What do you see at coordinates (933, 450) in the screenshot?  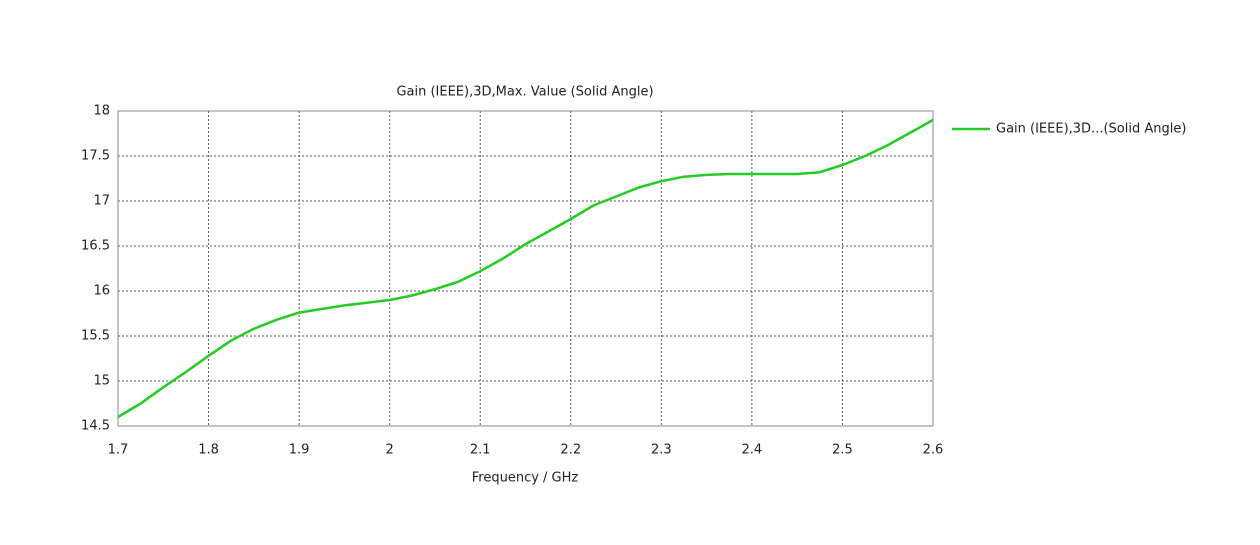 I see `x-tick-label: 2.6` at bounding box center [933, 450].